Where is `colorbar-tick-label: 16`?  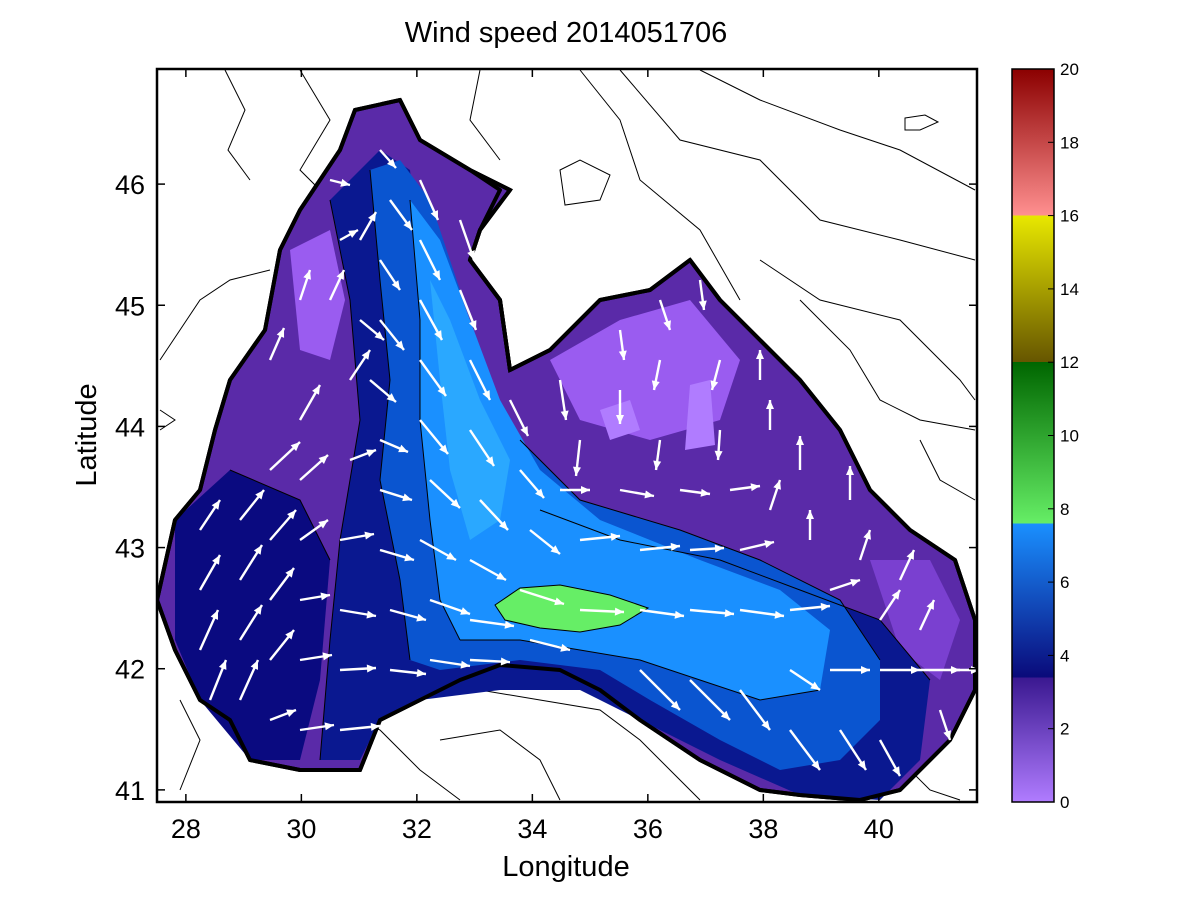 colorbar-tick-label: 16 is located at coordinates (1069, 216).